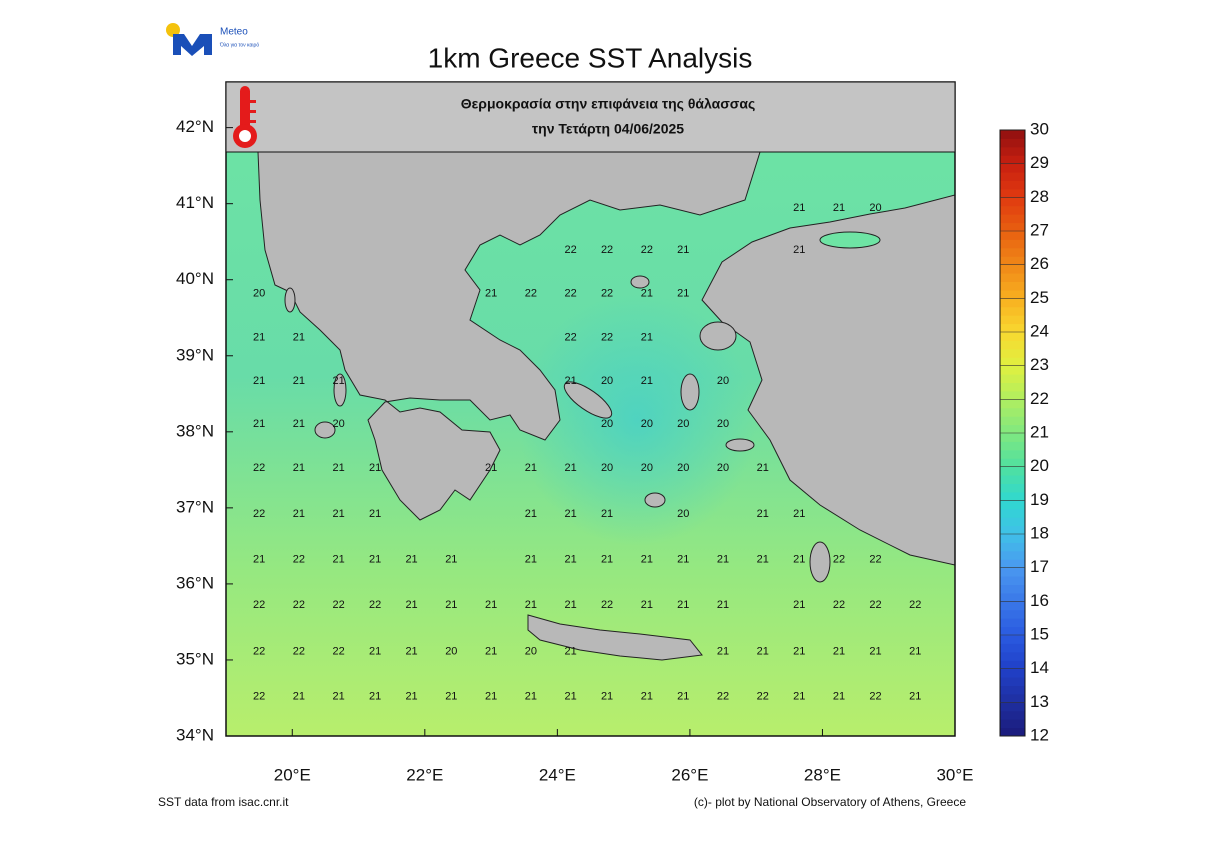 This screenshot has height=848, width=1208. I want to click on y-tick-label: 42°N, so click(195, 126).